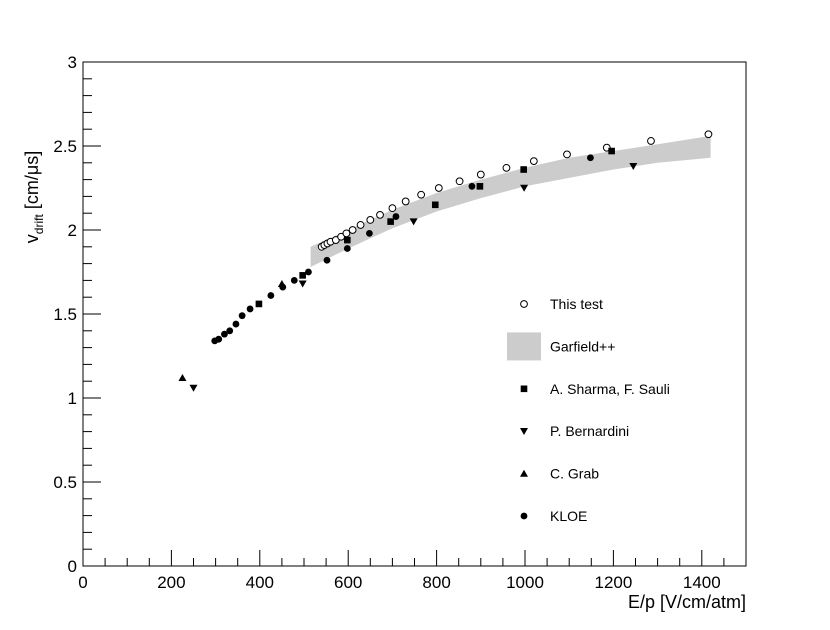  I want to click on legend-label-kloe: KLOE, so click(568, 516).